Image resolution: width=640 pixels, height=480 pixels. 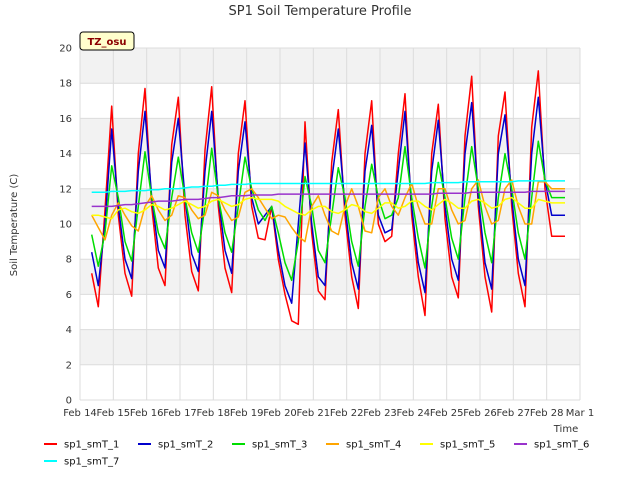 I want to click on legend-item: sp1_smT_5, so click(x=457, y=445).